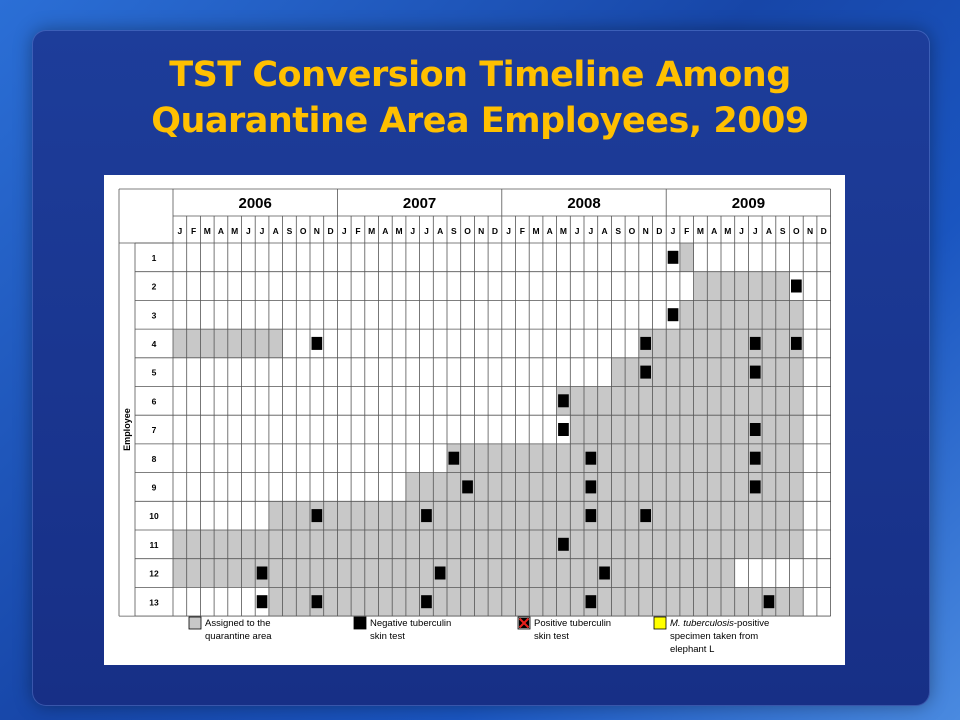  Describe the element at coordinates (583, 203) in the screenshot. I see `year-label-2008: 2008` at that location.